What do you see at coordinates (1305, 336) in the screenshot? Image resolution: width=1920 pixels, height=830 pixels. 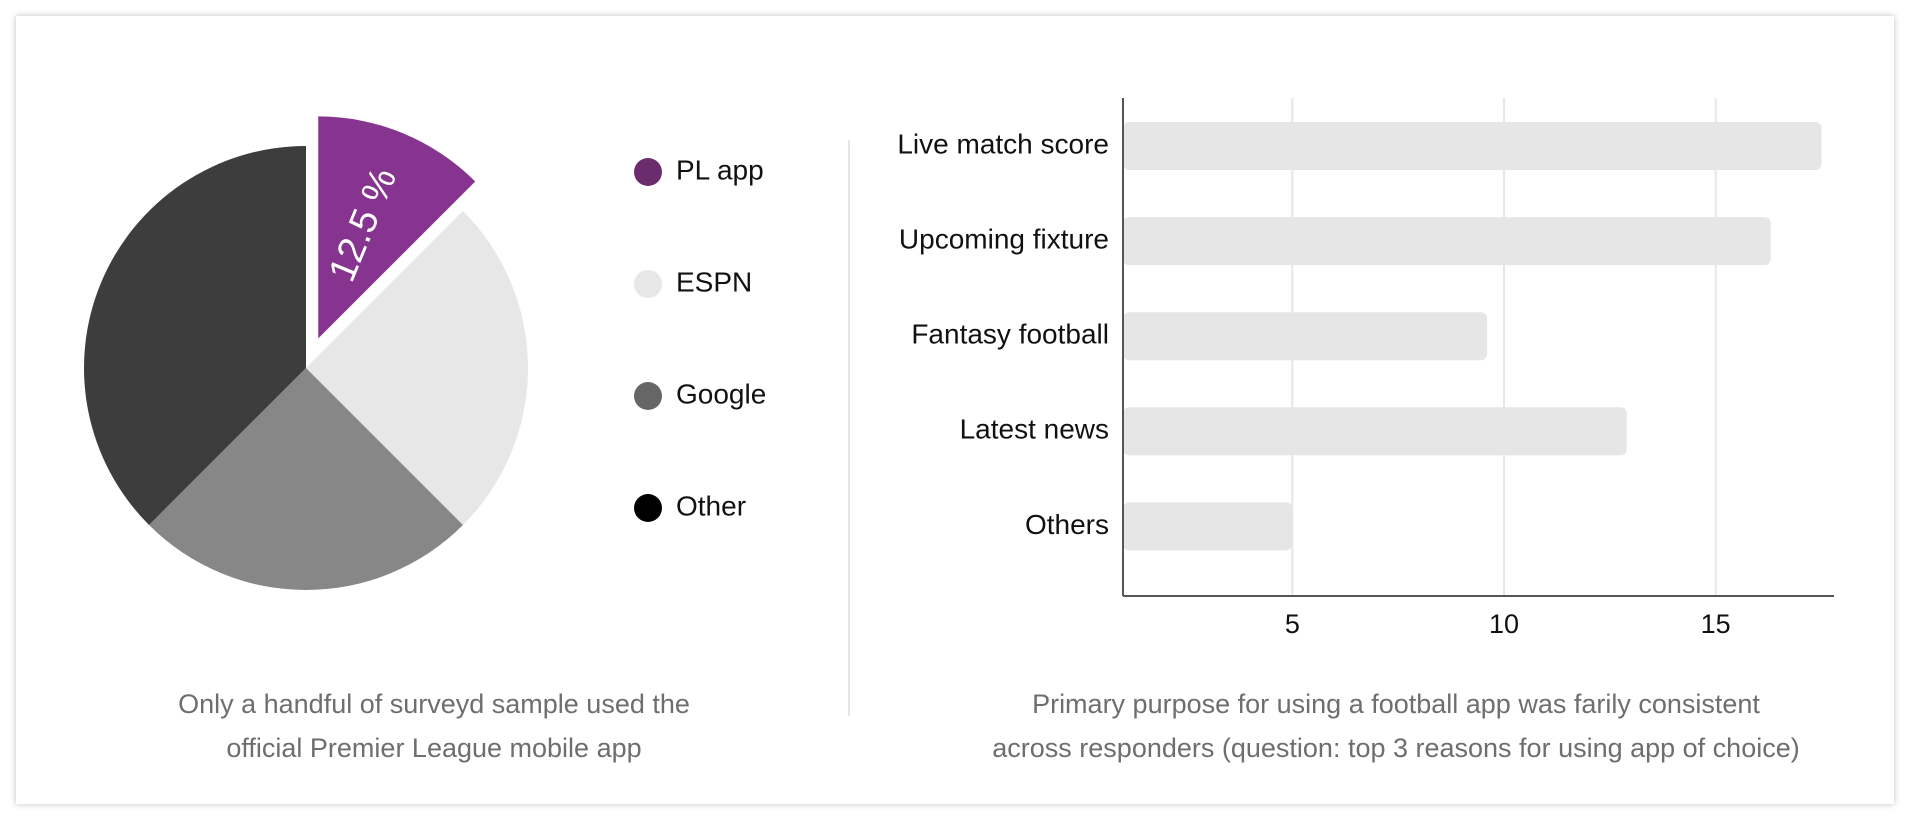 I see `bar-fantasy-football` at bounding box center [1305, 336].